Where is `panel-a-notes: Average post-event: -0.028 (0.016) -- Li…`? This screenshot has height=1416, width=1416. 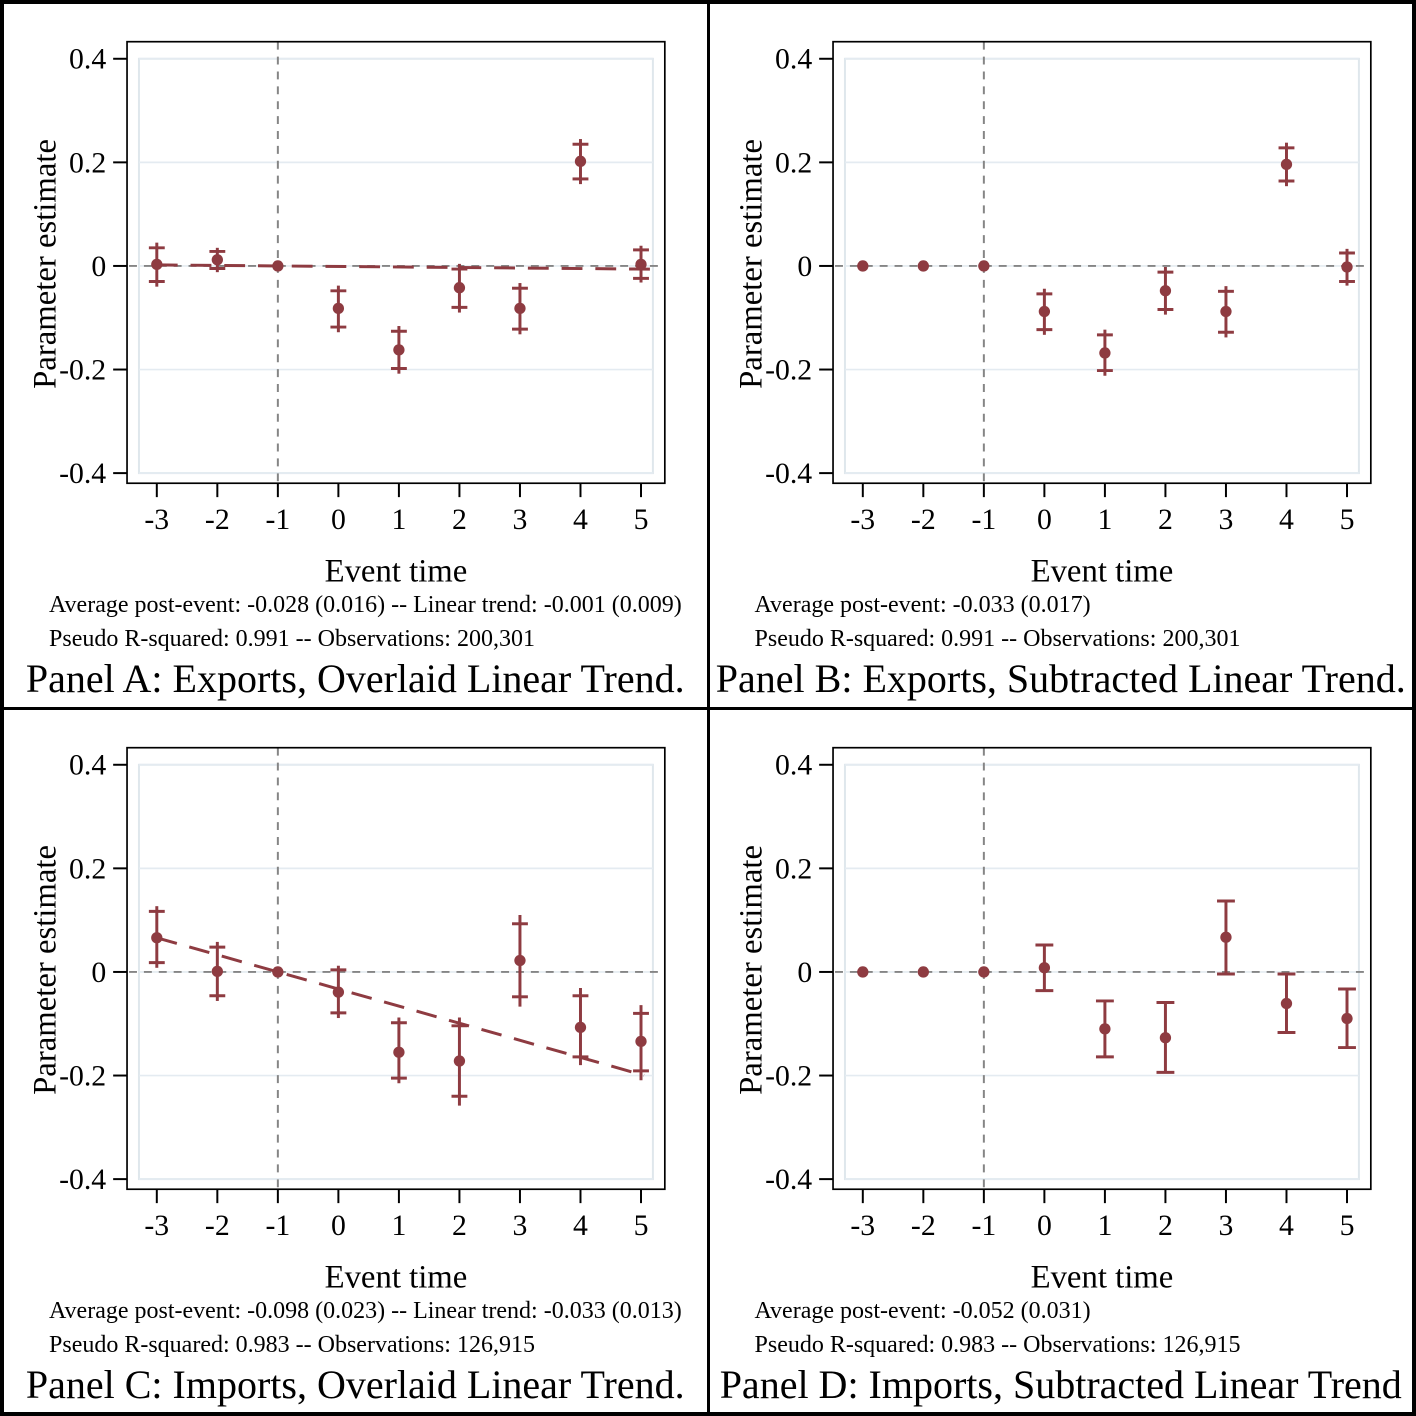
panel-a-notes: Average post-event: -0.028 (0.016) -- Li… is located at coordinates (372, 622).